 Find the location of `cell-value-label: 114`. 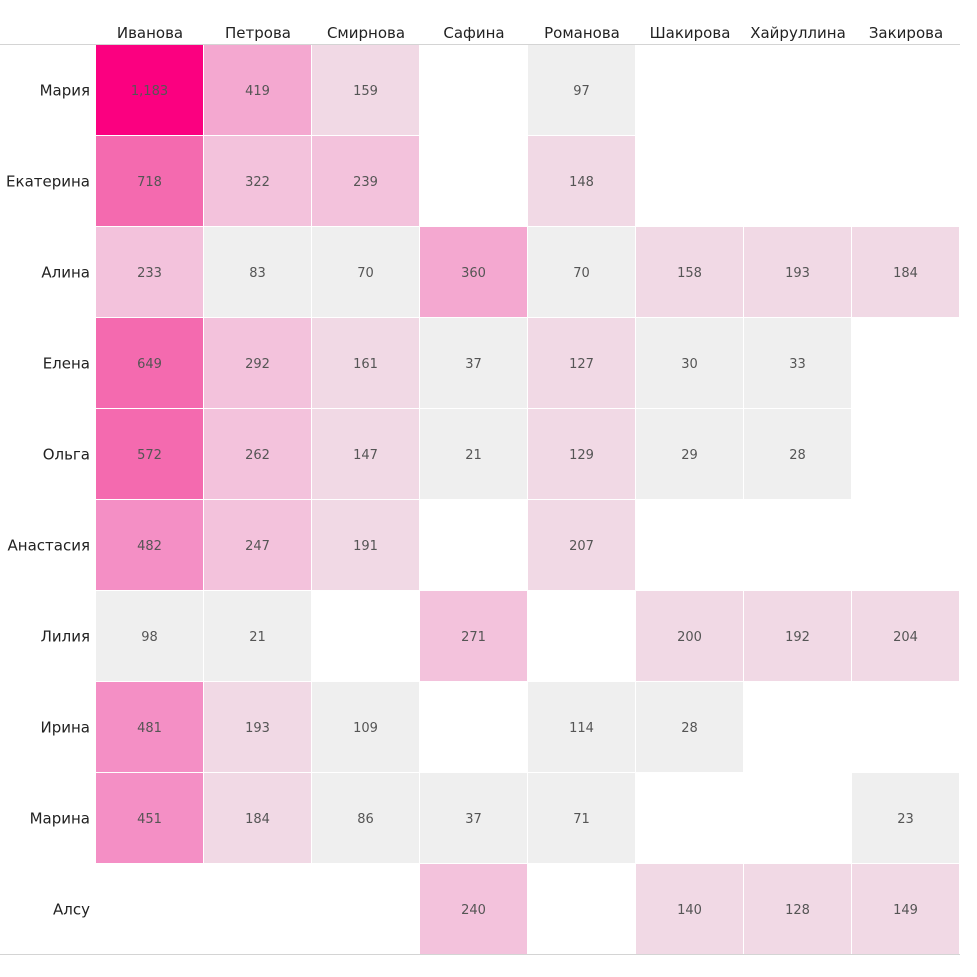

cell-value-label: 114 is located at coordinates (581, 728).